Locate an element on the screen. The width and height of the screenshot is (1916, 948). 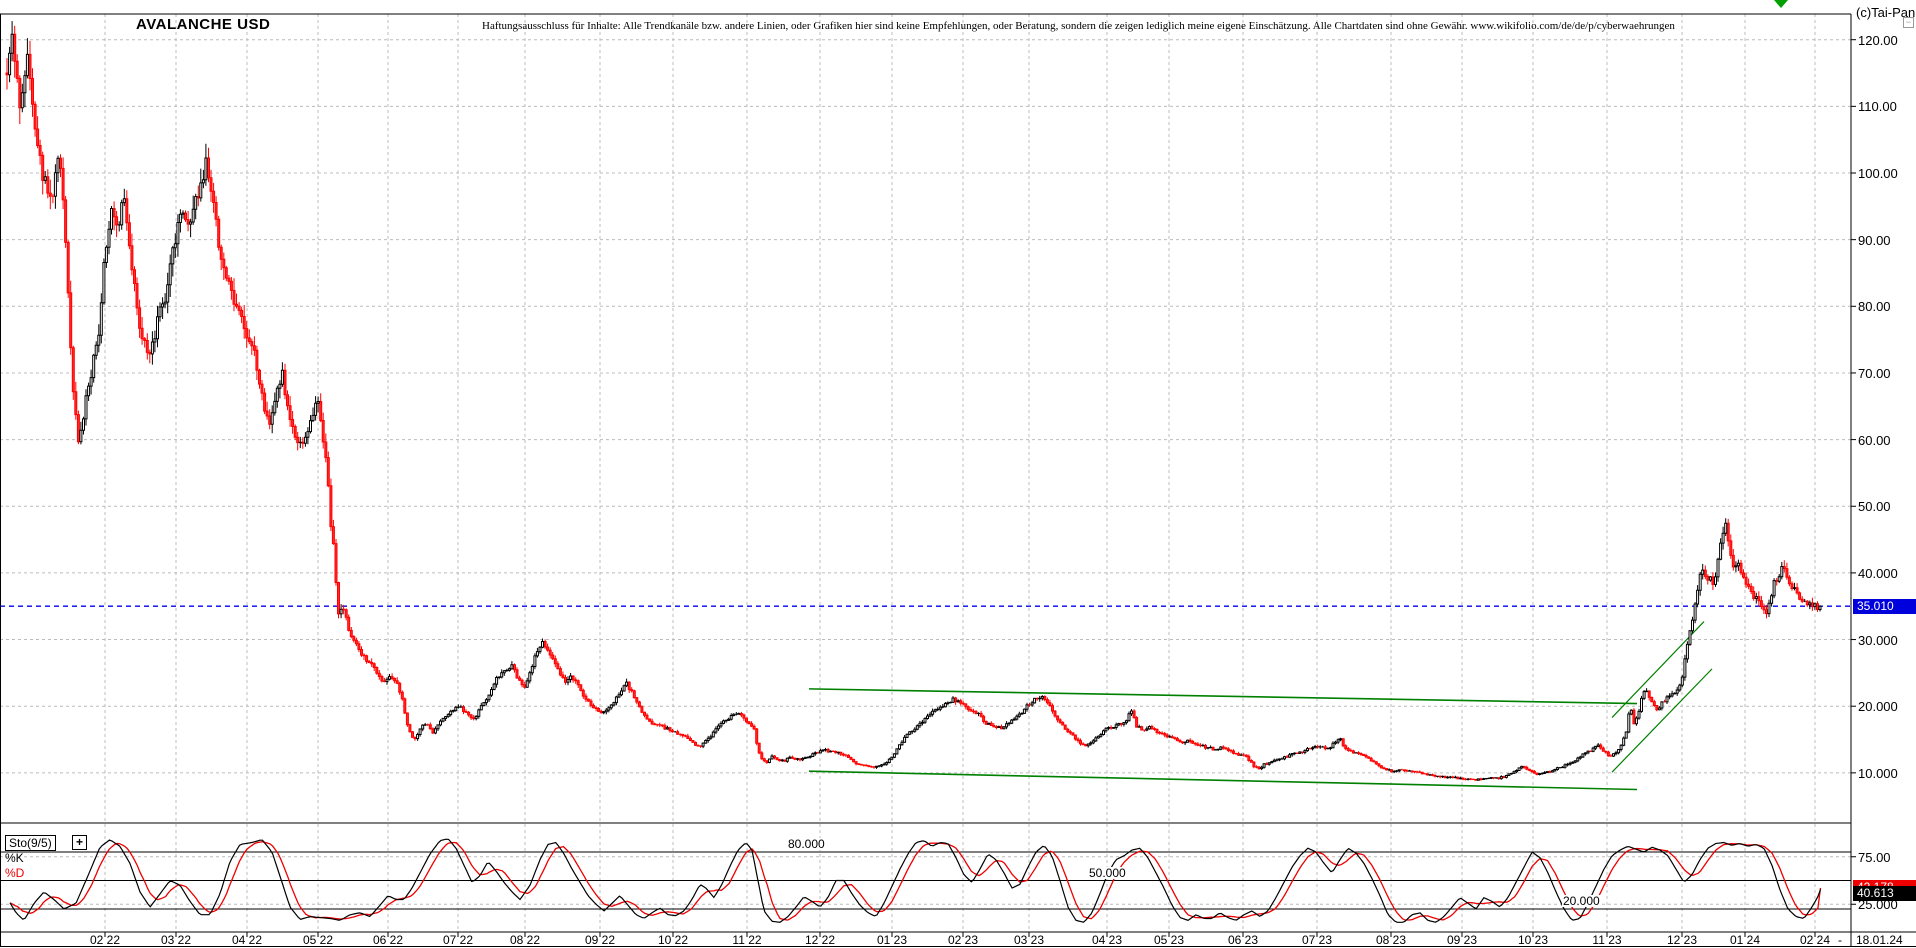
price-axis-label: 60.00 is located at coordinates (1874, 440).